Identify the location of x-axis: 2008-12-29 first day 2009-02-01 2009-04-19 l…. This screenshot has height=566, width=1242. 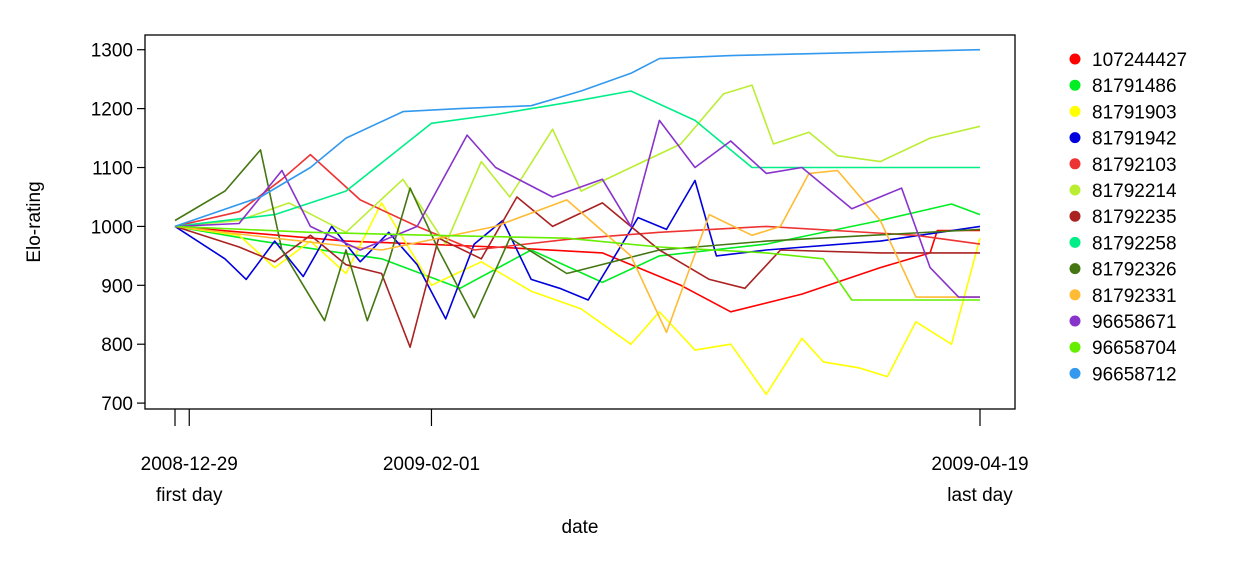
(585, 457).